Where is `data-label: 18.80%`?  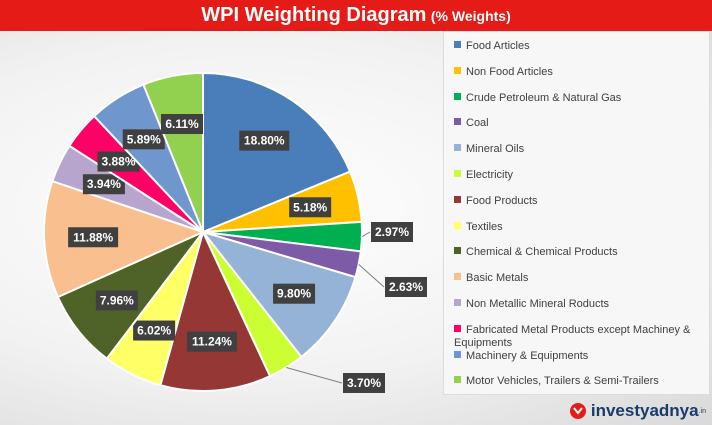 data-label: 18.80% is located at coordinates (264, 141).